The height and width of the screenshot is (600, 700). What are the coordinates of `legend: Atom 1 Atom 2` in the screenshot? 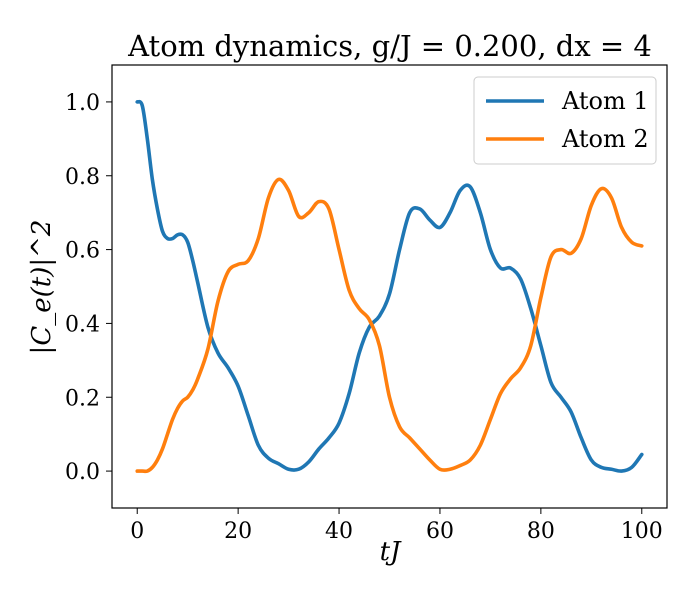 It's located at (565, 120).